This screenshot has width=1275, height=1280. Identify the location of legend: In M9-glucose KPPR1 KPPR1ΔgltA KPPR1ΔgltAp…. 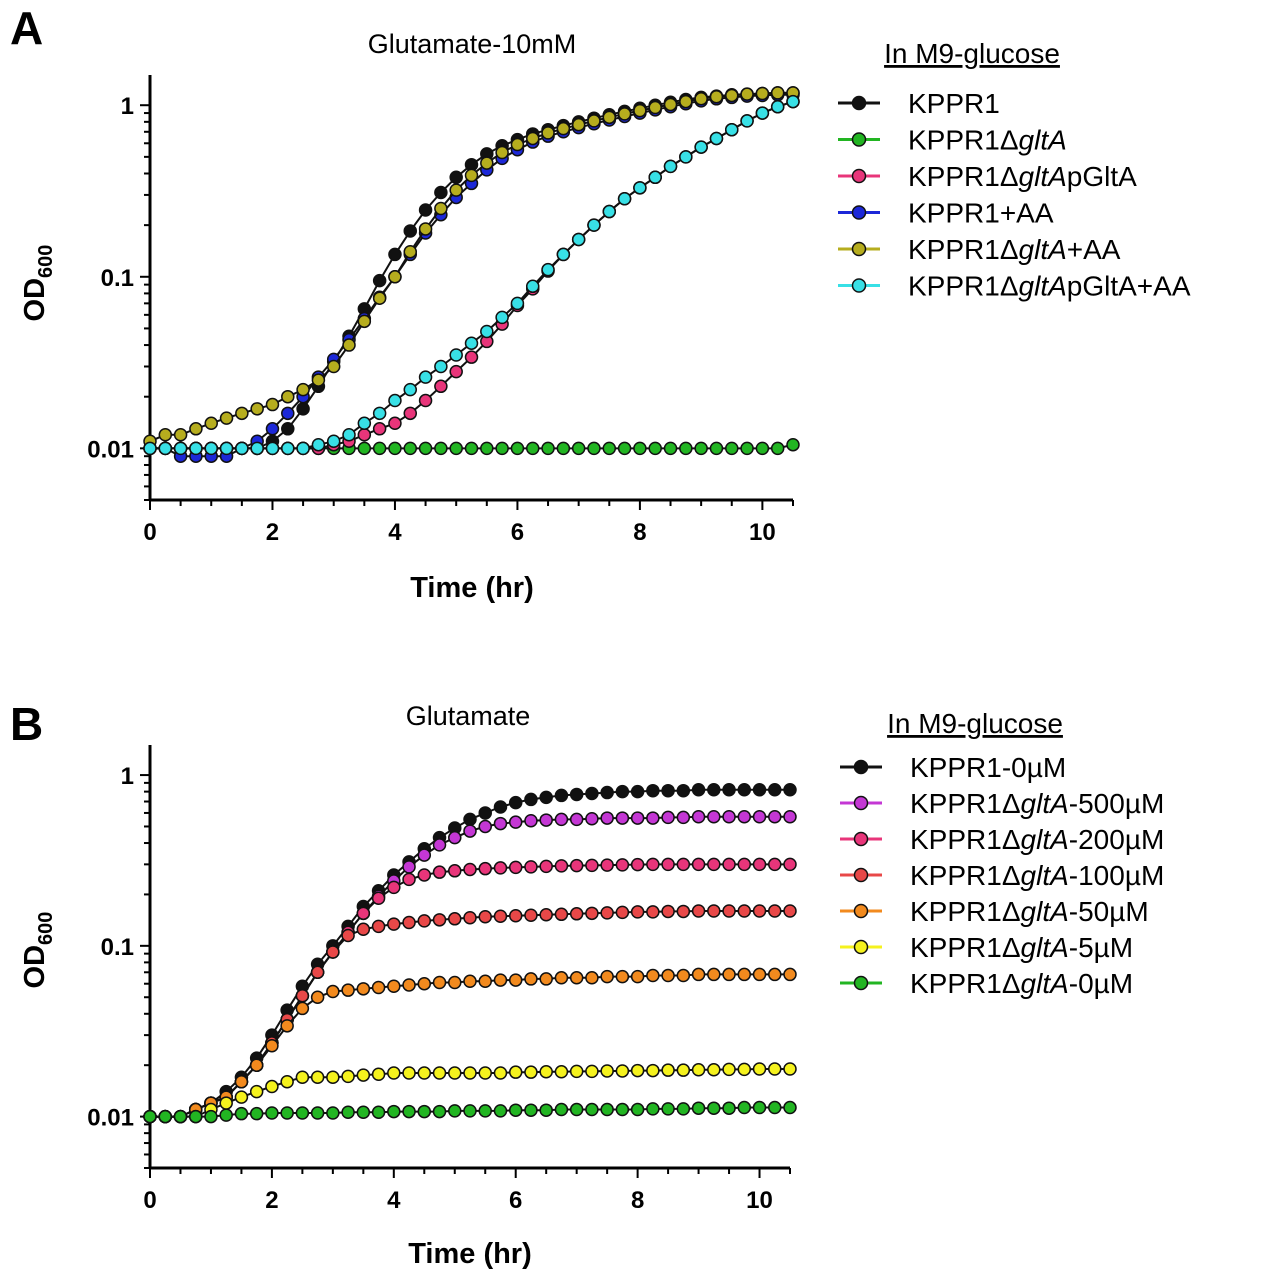
(1014, 170).